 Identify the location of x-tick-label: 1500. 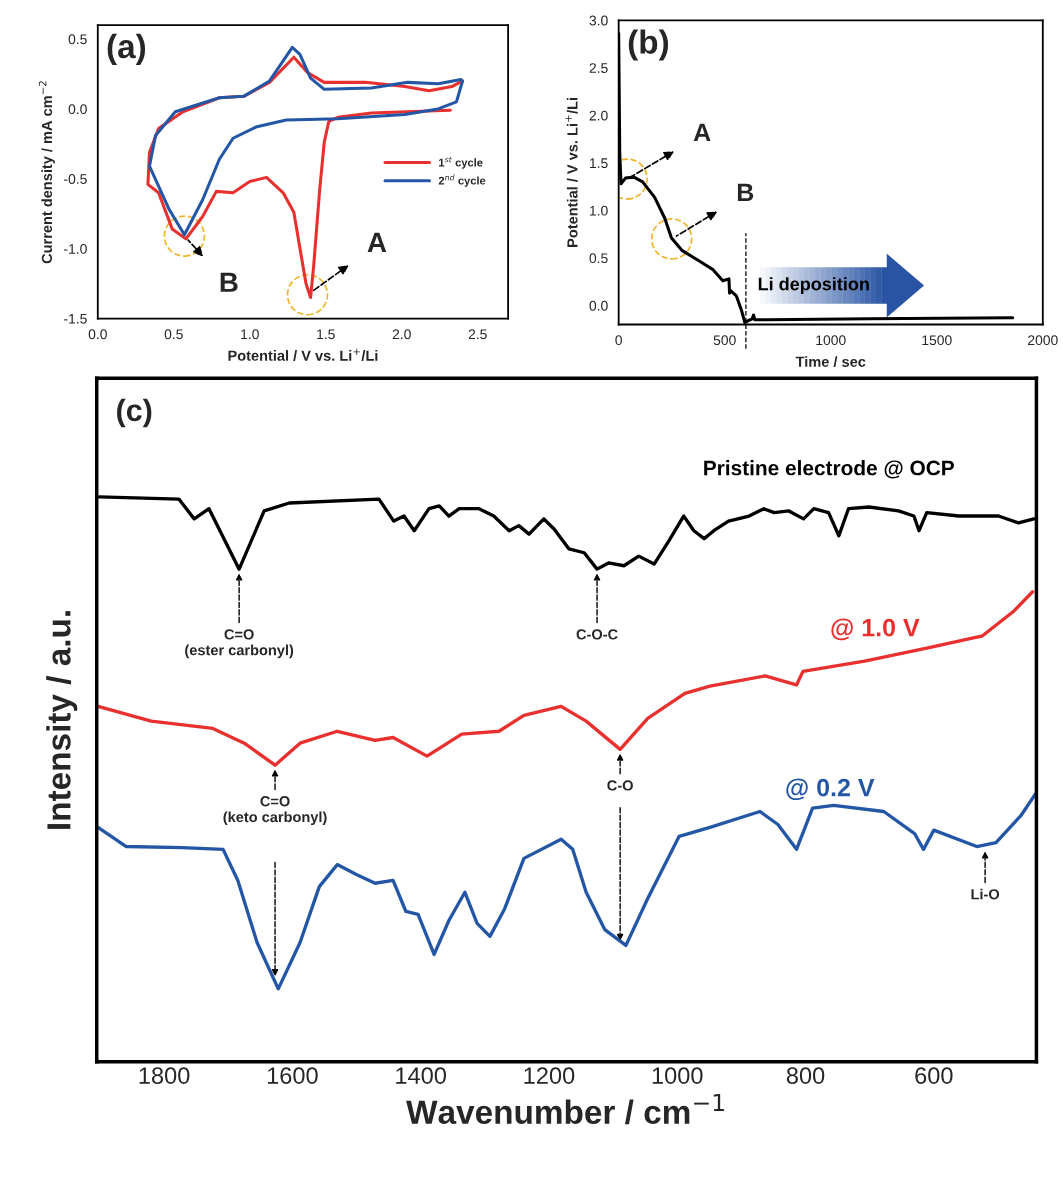
(937, 340).